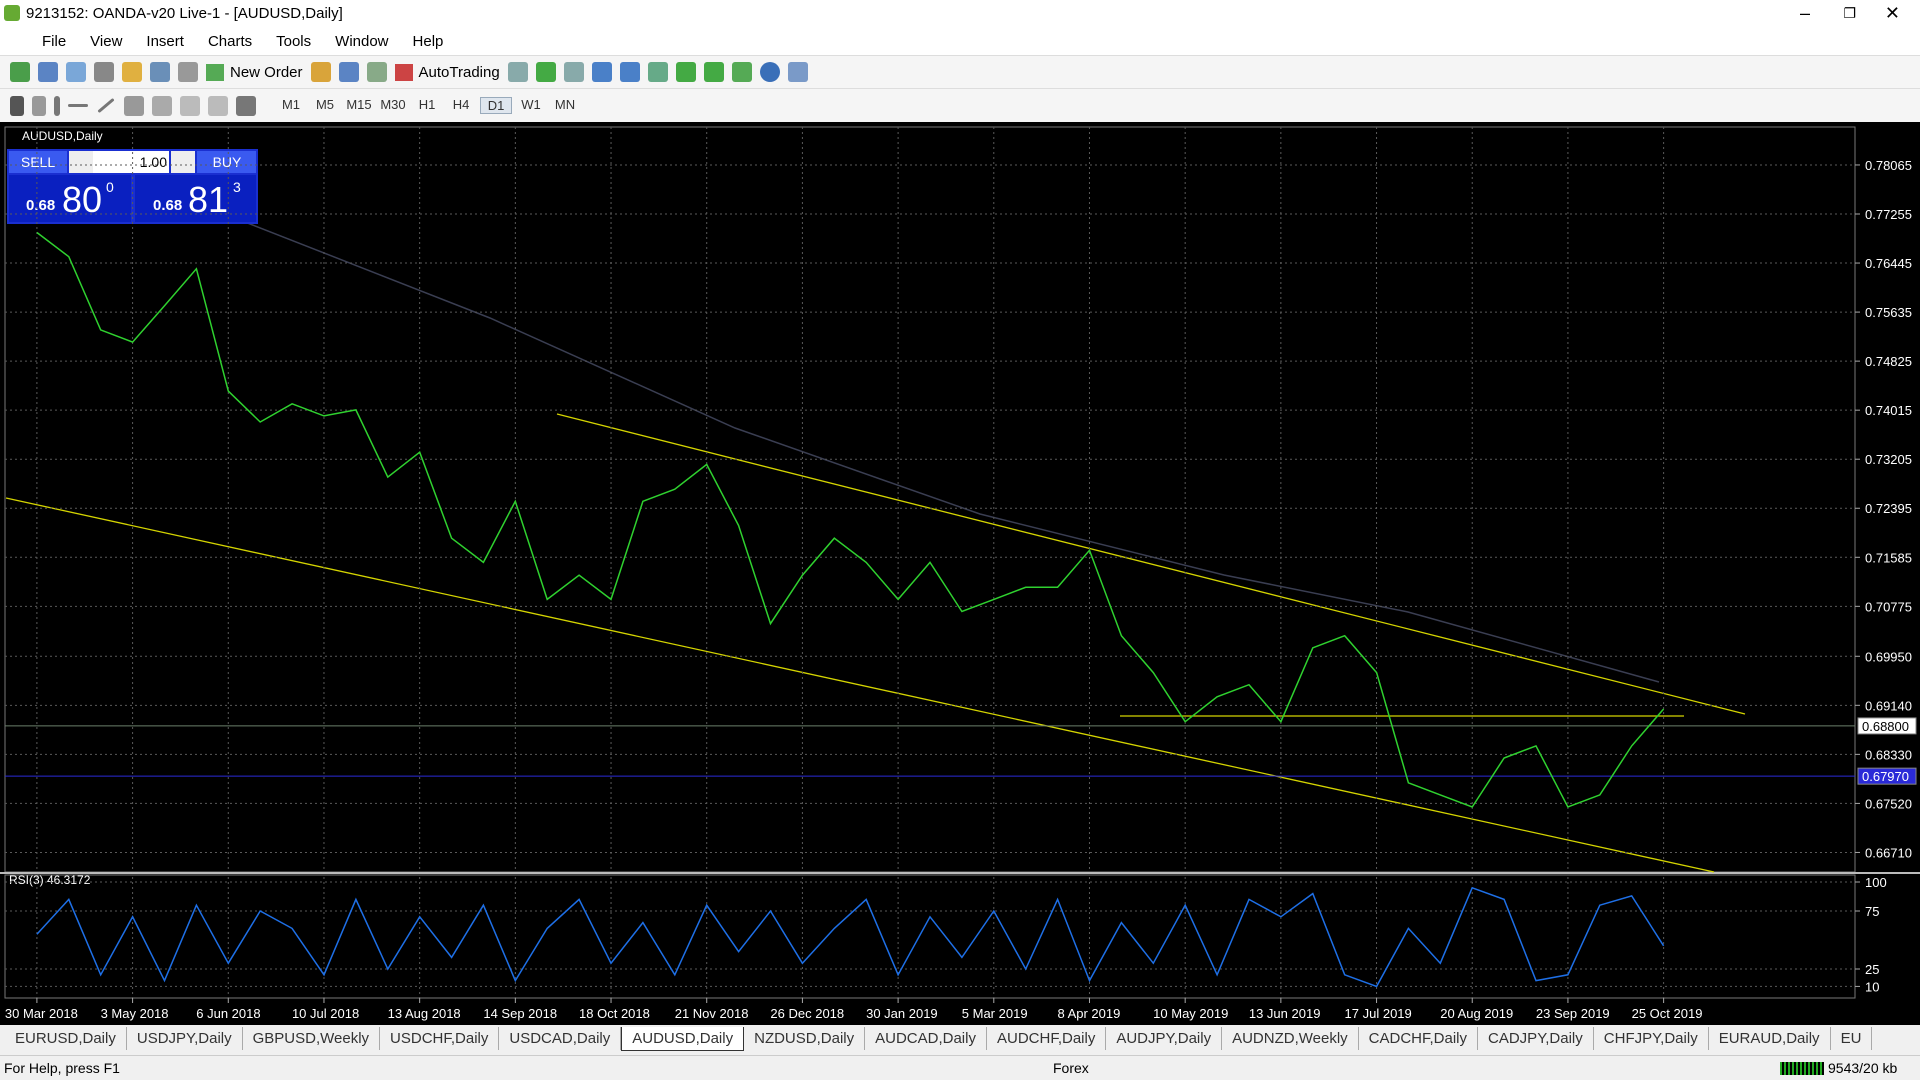 This screenshot has height=1080, width=1920. What do you see at coordinates (1651, 1038) in the screenshot?
I see `chart-tab: CHFJPY,Daily` at bounding box center [1651, 1038].